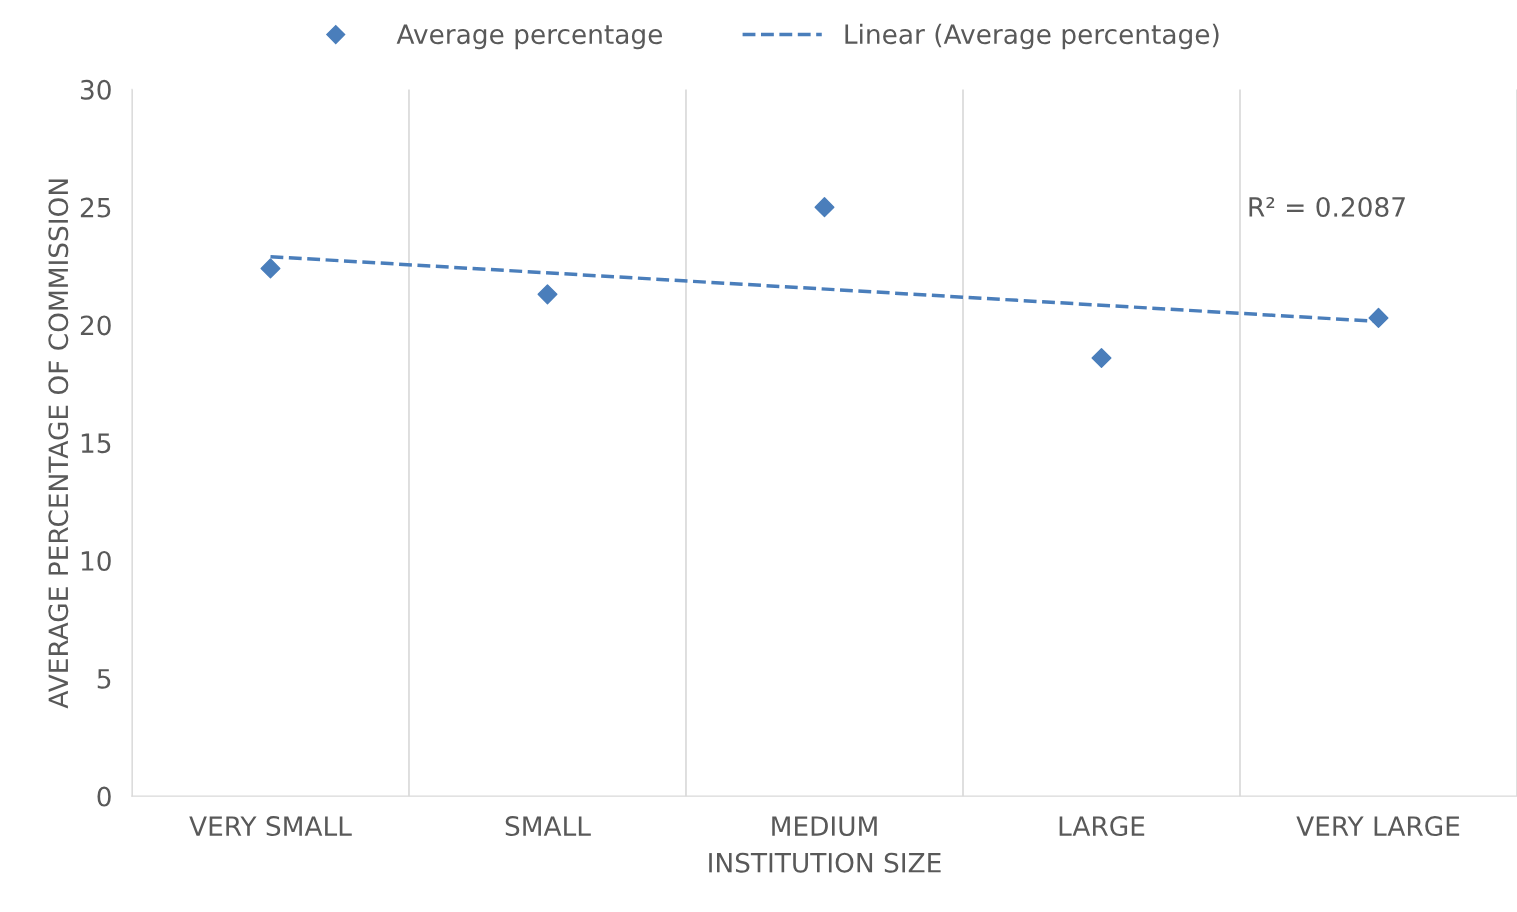 Image resolution: width=1517 pixels, height=912 pixels. What do you see at coordinates (104, 679) in the screenshot?
I see `y-tick-label: 5` at bounding box center [104, 679].